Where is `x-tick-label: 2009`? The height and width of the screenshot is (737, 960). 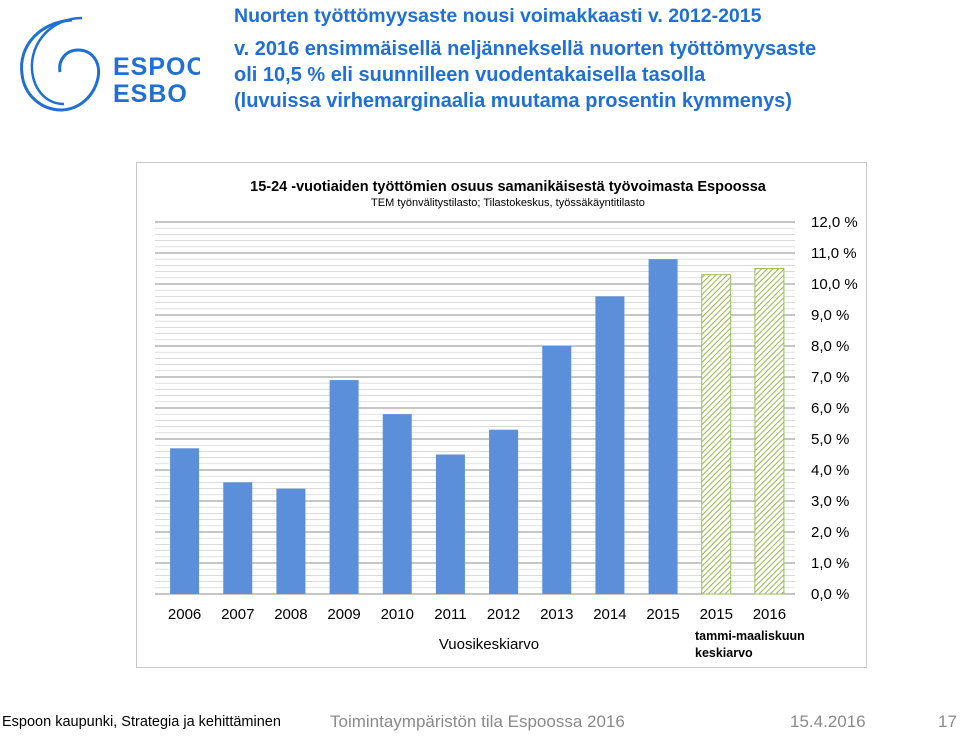 x-tick-label: 2009 is located at coordinates (343, 614).